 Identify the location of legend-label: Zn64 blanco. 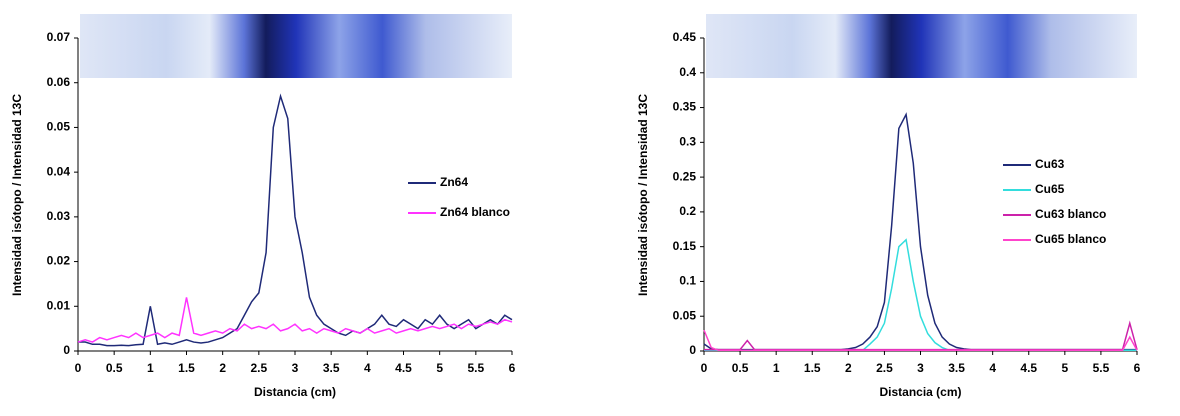
(475, 212).